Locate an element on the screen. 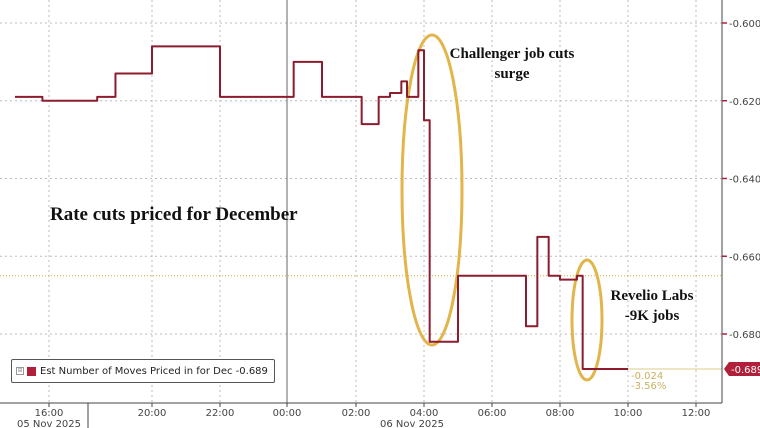 This screenshot has width=760, height=428. svg-text: 16:00 is located at coordinates (49, 413).